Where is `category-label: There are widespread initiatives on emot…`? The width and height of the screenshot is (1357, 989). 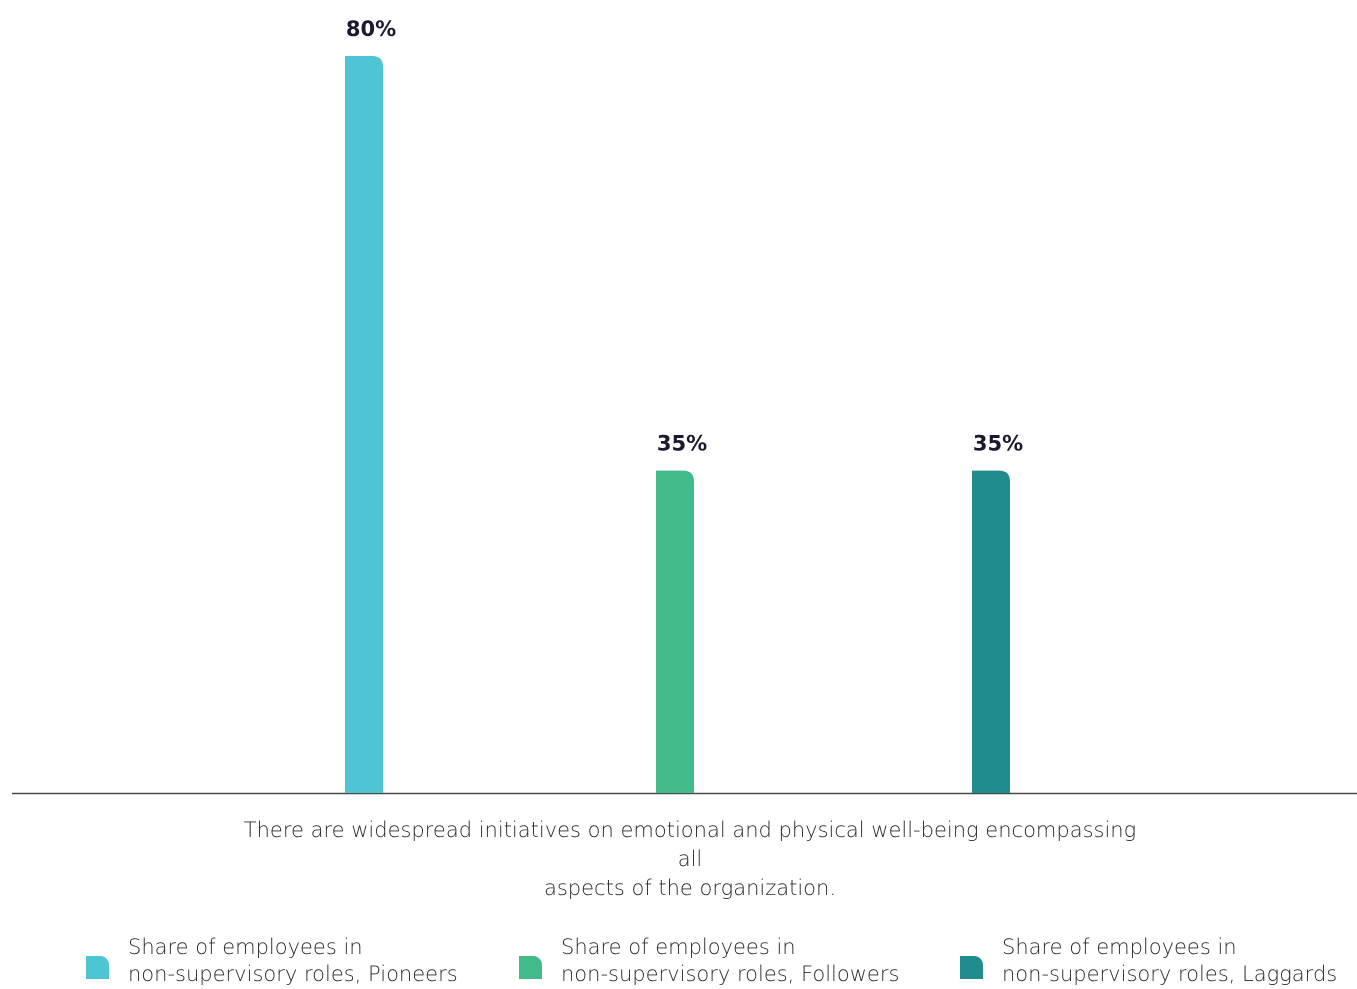
category-label: There are widespread initiatives on emot… is located at coordinates (690, 859).